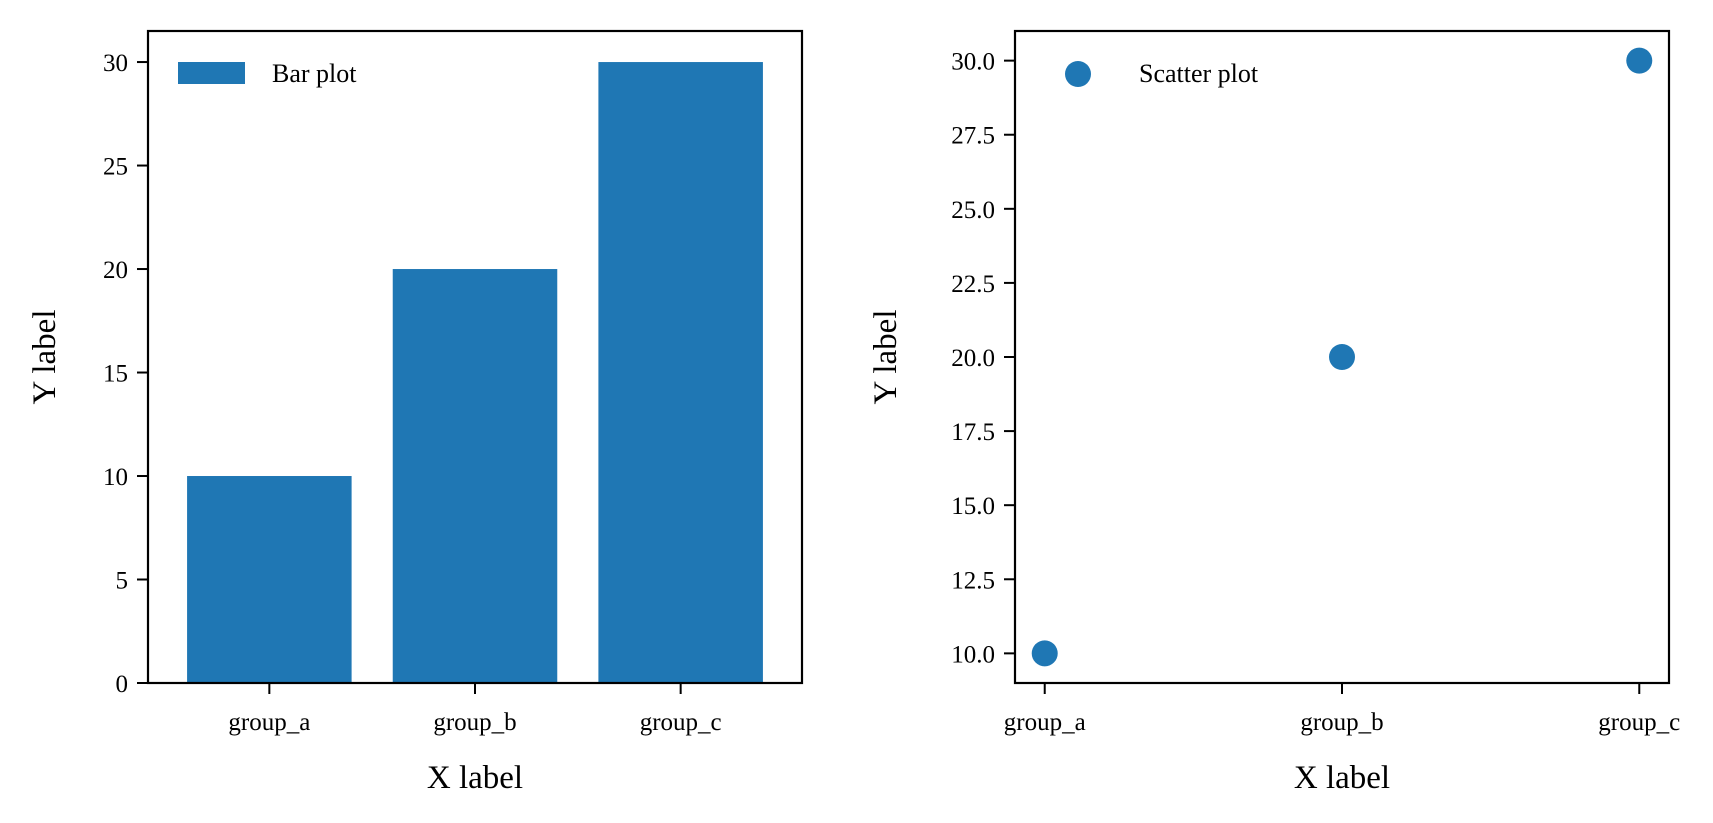 The image size is (1713, 823). What do you see at coordinates (115, 167) in the screenshot?
I see `bar-y-tick-label: 25` at bounding box center [115, 167].